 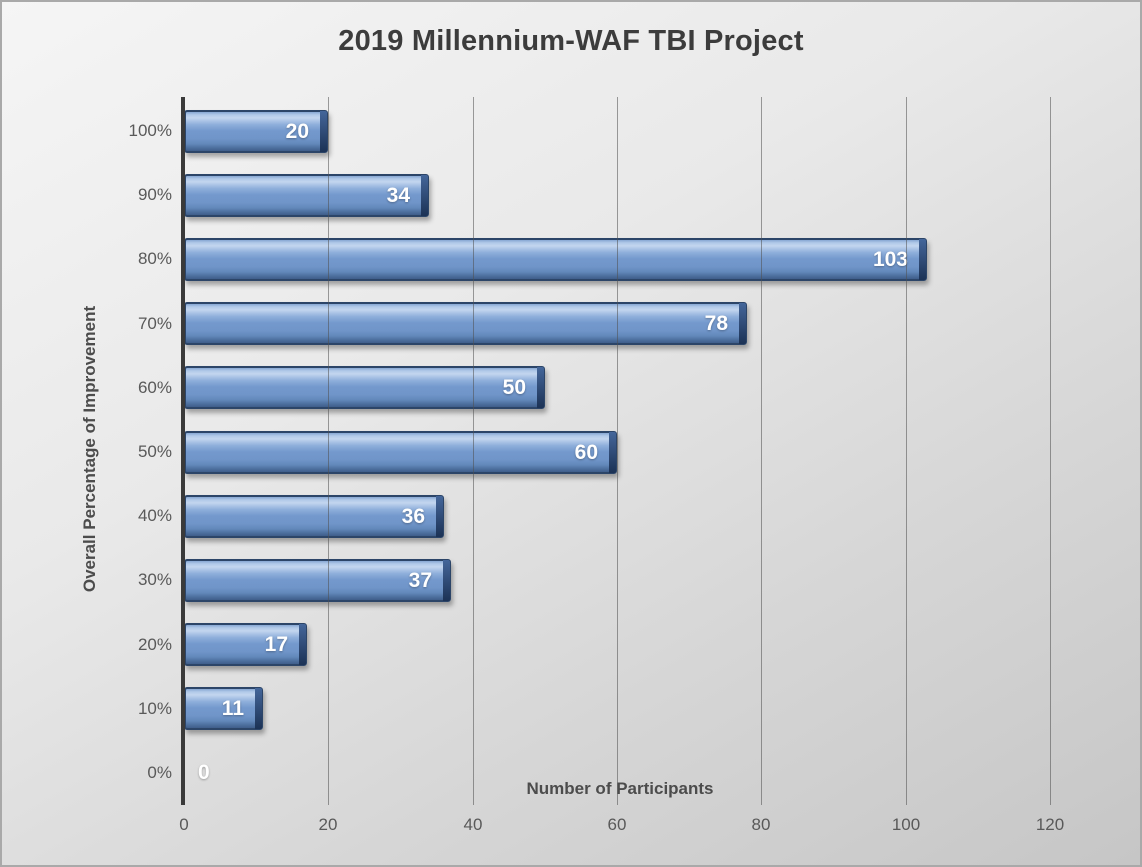 What do you see at coordinates (328, 824) in the screenshot?
I see `x-tick-label: 20` at bounding box center [328, 824].